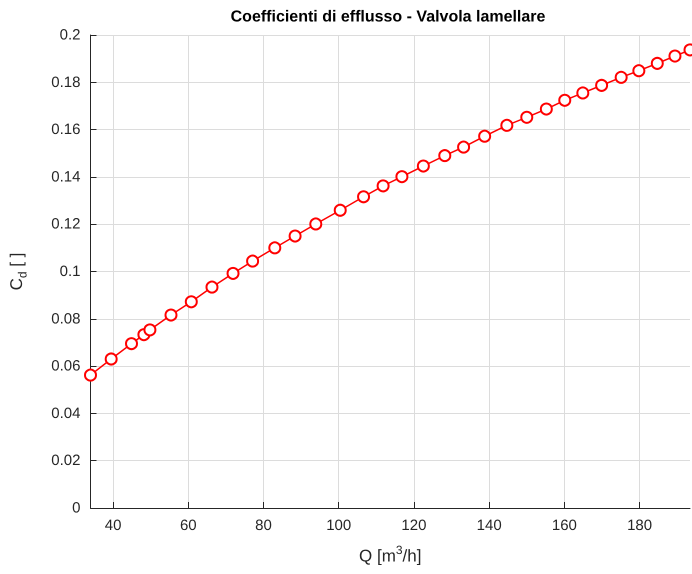  Describe the element at coordinates (564, 525) in the screenshot. I see `x-tick-label: 160` at that location.